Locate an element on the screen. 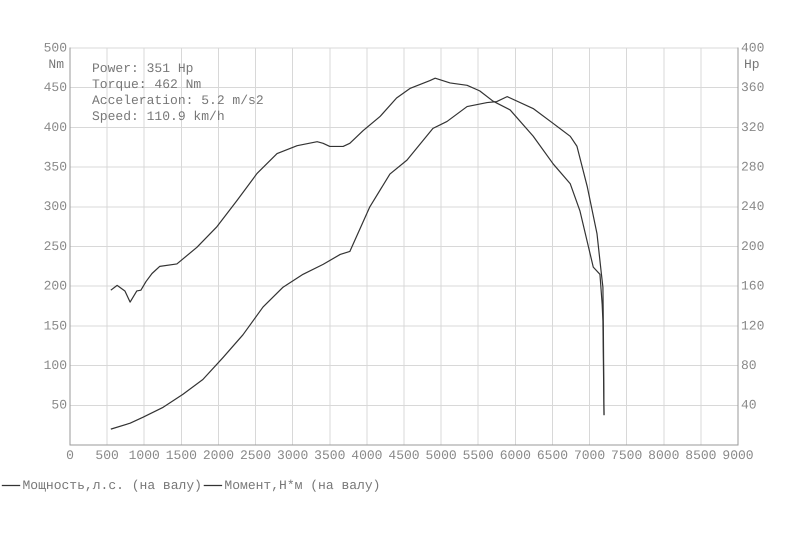  x-tick-label: 0 is located at coordinates (70, 456).